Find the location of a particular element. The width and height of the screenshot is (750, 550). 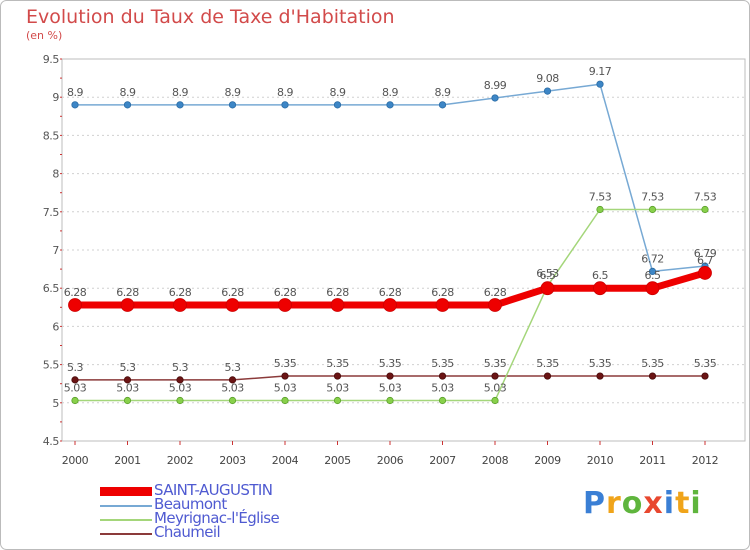

y-tick-label: 9 is located at coordinates (55, 97).